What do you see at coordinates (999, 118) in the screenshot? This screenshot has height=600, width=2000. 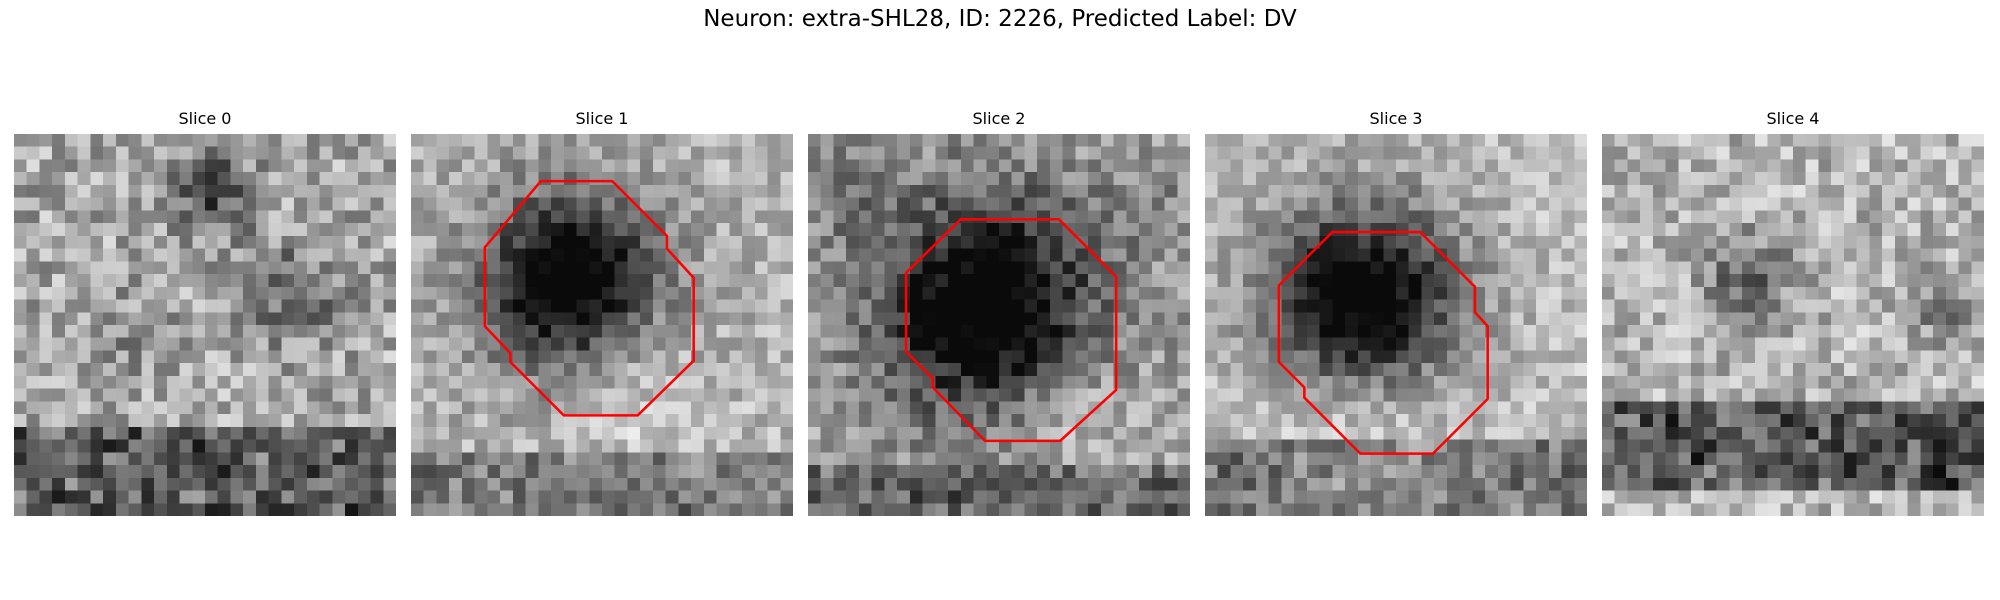 I see `slice-title-2: Slice 2` at bounding box center [999, 118].